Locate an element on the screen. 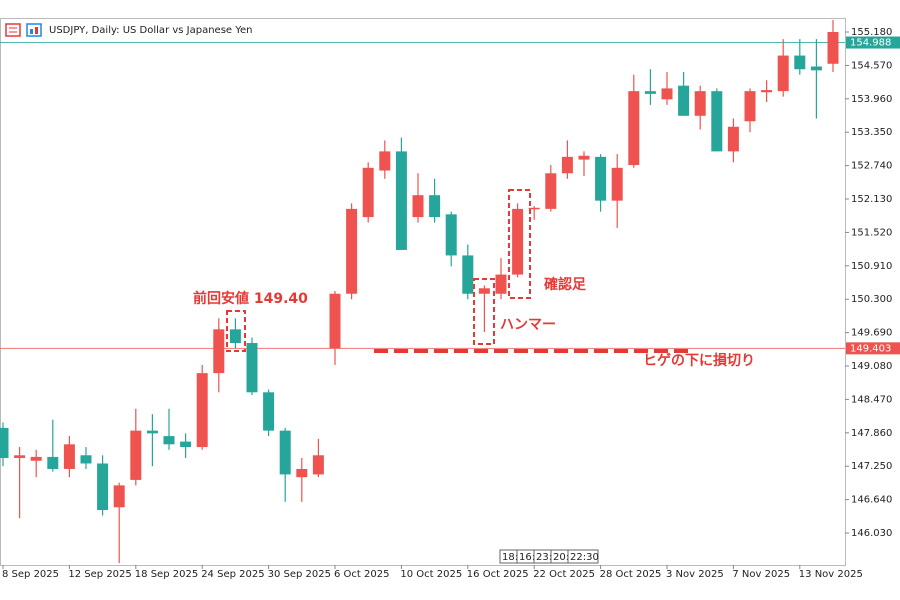 This screenshot has width=900, height=600. y-tick-label: 149.080 is located at coordinates (871, 366).